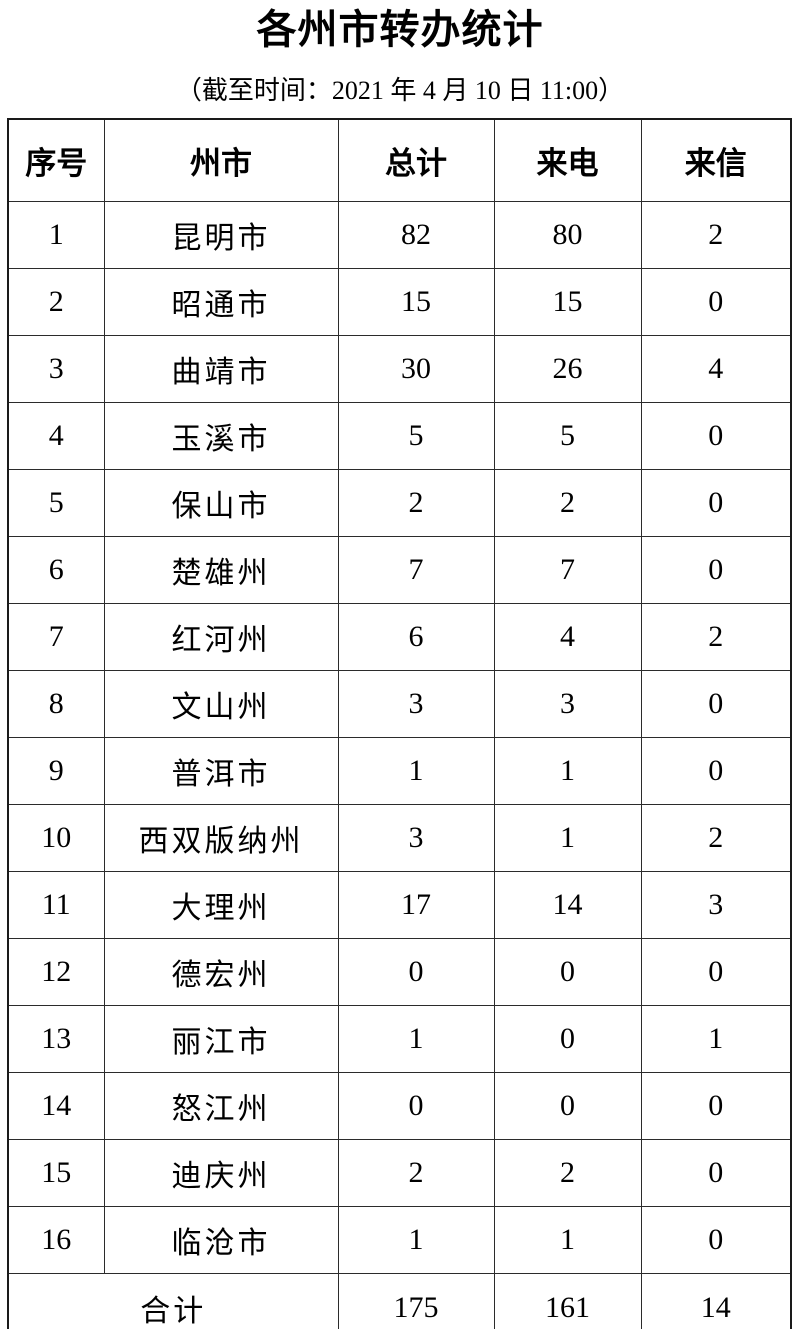  Describe the element at coordinates (416, 160) in the screenshot. I see `header-cell-total: 总计` at that location.